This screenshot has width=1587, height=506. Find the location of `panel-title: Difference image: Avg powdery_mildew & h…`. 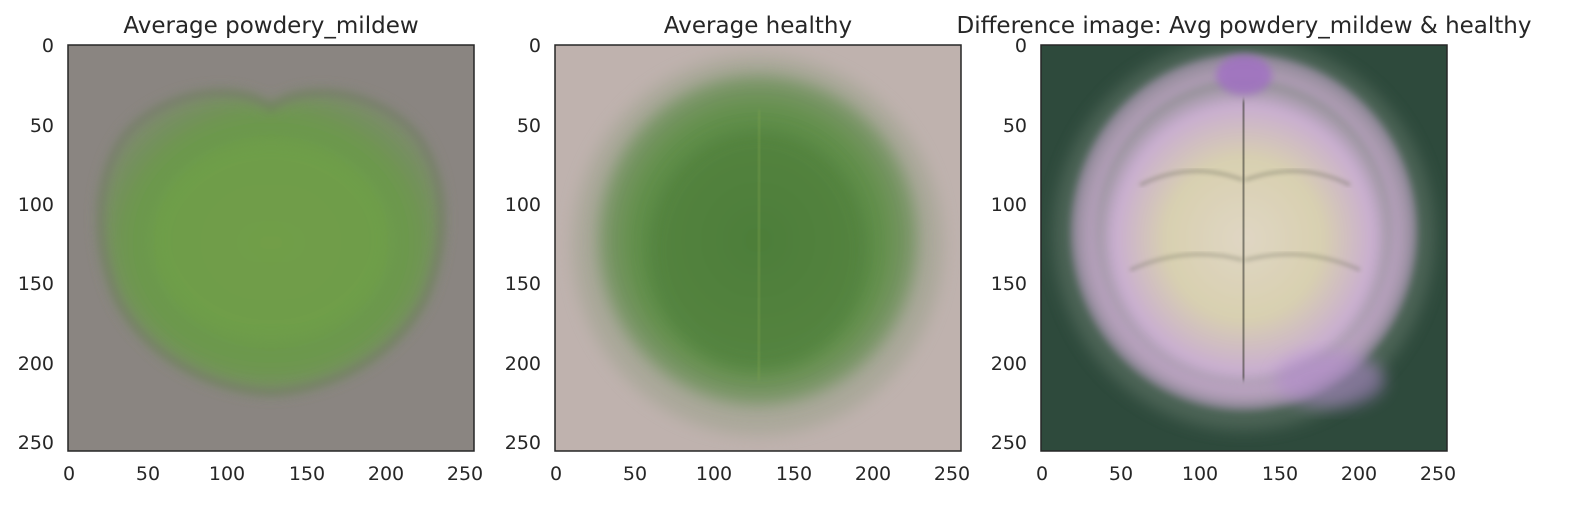

panel-title: Difference image: Avg powdery_mildew & h… is located at coordinates (1243, 26).